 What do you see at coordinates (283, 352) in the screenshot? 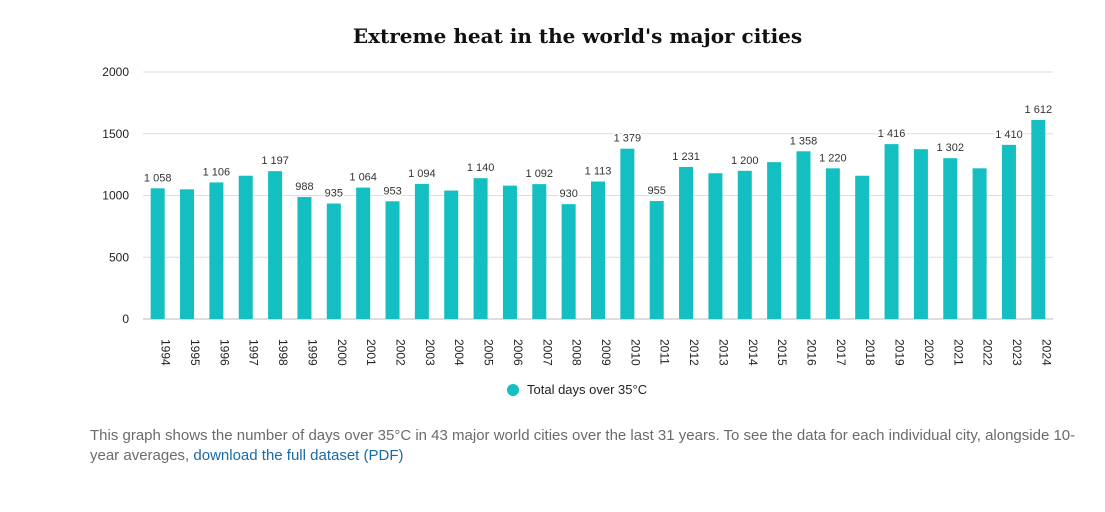
I see `x-tick-label: 1998` at bounding box center [283, 352].